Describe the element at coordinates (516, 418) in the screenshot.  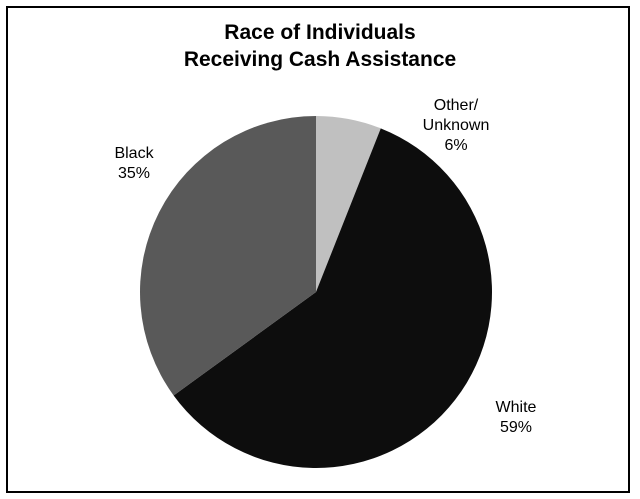
I see `slice-label-white: White 59%` at that location.